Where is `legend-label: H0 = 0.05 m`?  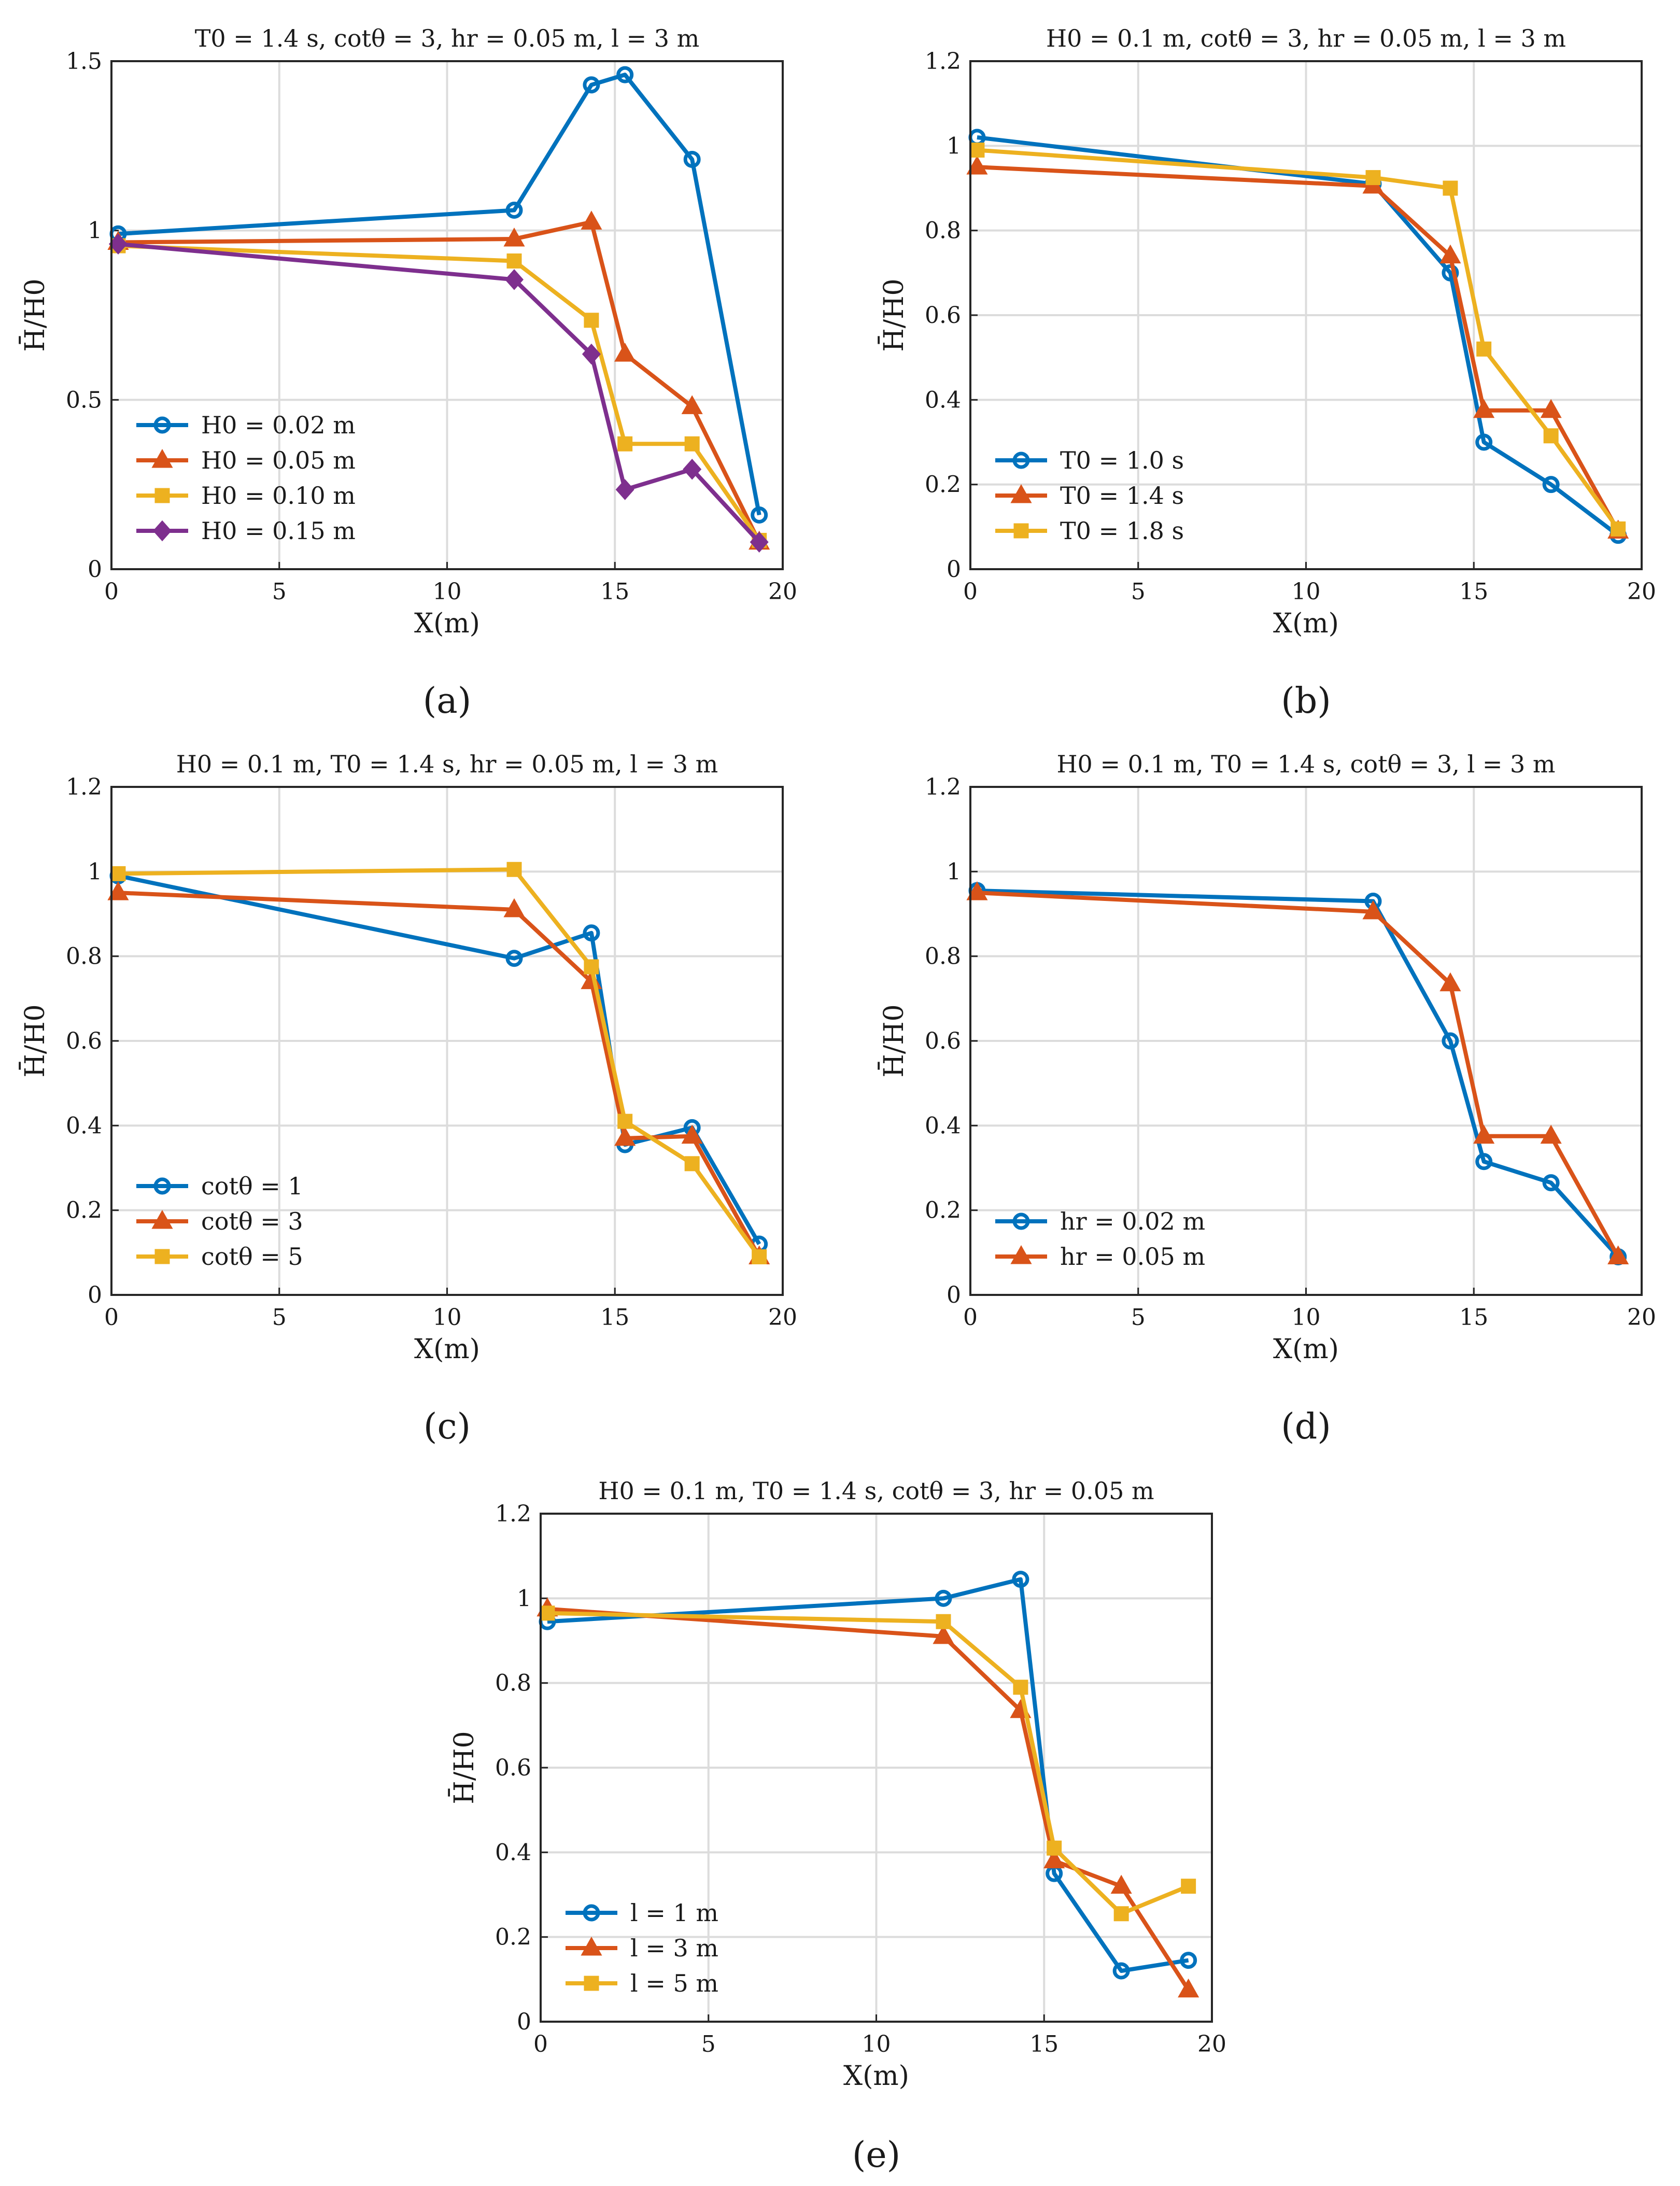
legend-label: H0 = 0.05 m is located at coordinates (279, 460).